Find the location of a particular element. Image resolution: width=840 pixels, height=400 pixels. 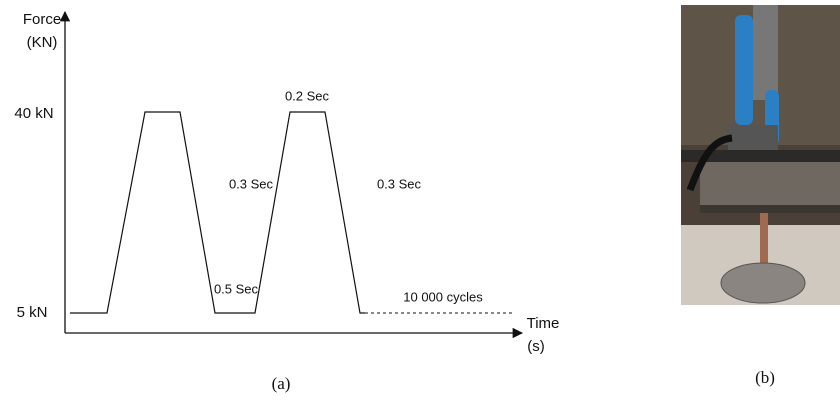

annotation: 10 000 cycles is located at coordinates (443, 296).